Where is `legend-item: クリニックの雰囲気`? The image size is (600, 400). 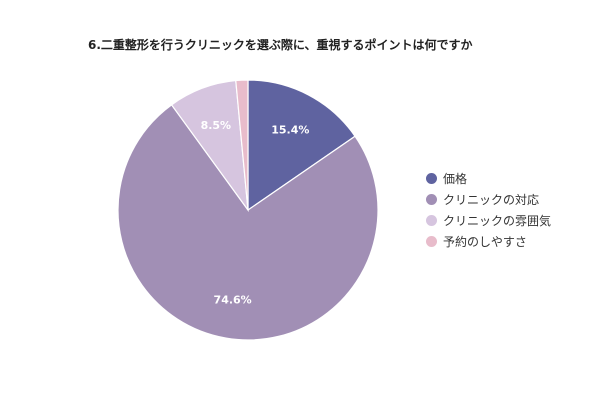 legend-item: クリニックの雰囲気 is located at coordinates (488, 220).